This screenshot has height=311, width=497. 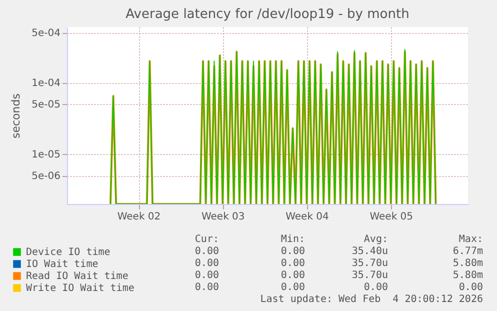 I want to click on y-tick-label: 5e-05, so click(x=46, y=105).